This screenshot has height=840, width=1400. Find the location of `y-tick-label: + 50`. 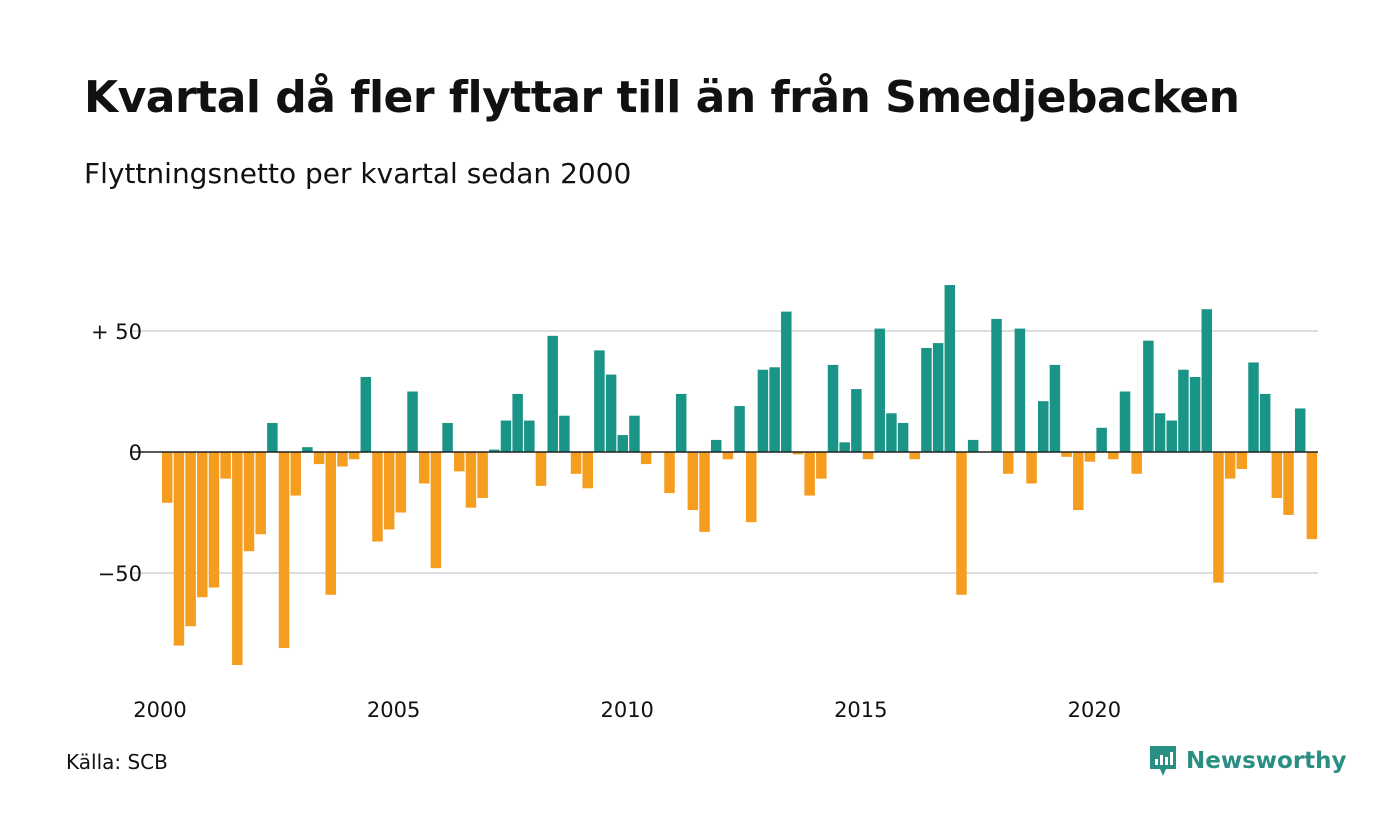

y-tick-label: + 50 is located at coordinates (116, 332).